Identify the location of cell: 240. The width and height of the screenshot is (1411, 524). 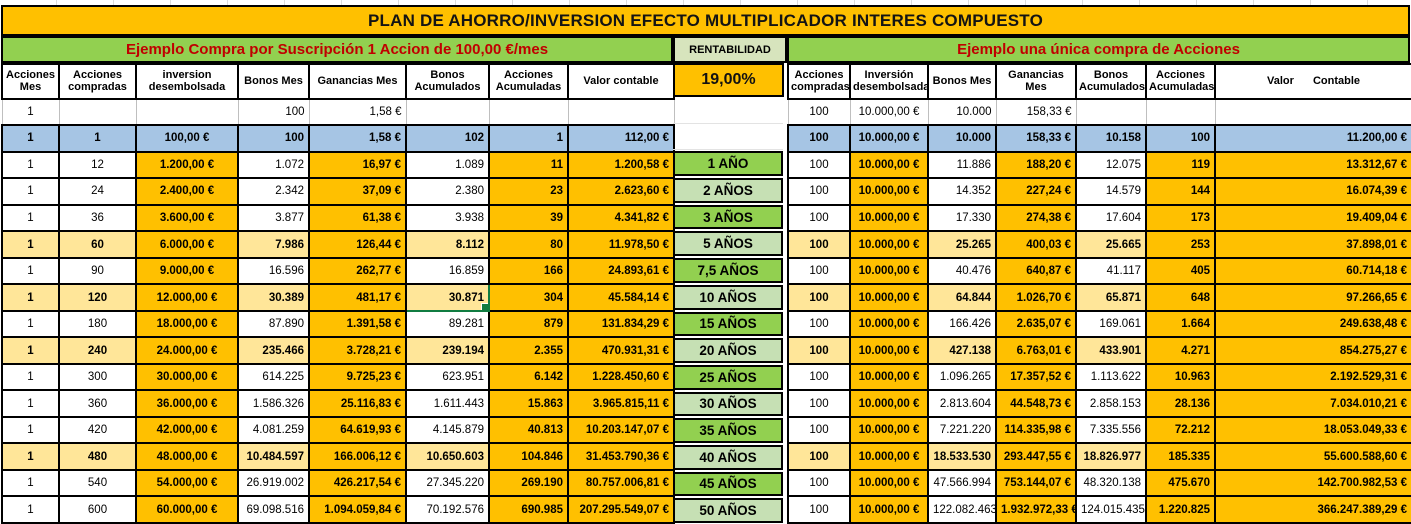
(97, 350).